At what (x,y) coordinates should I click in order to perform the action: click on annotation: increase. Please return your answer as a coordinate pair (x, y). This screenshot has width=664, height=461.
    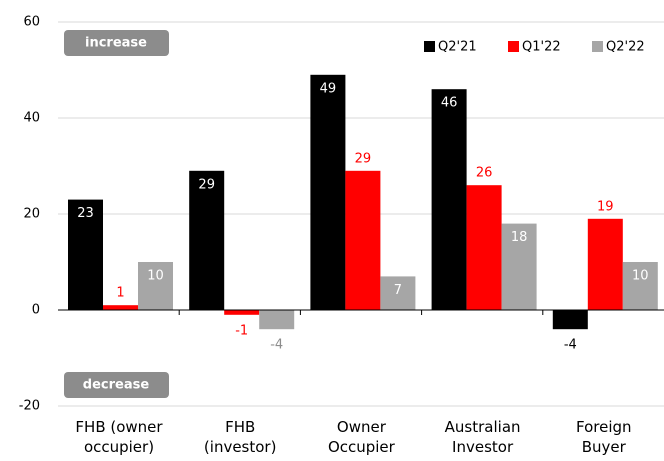
    Looking at the image, I should click on (116, 43).